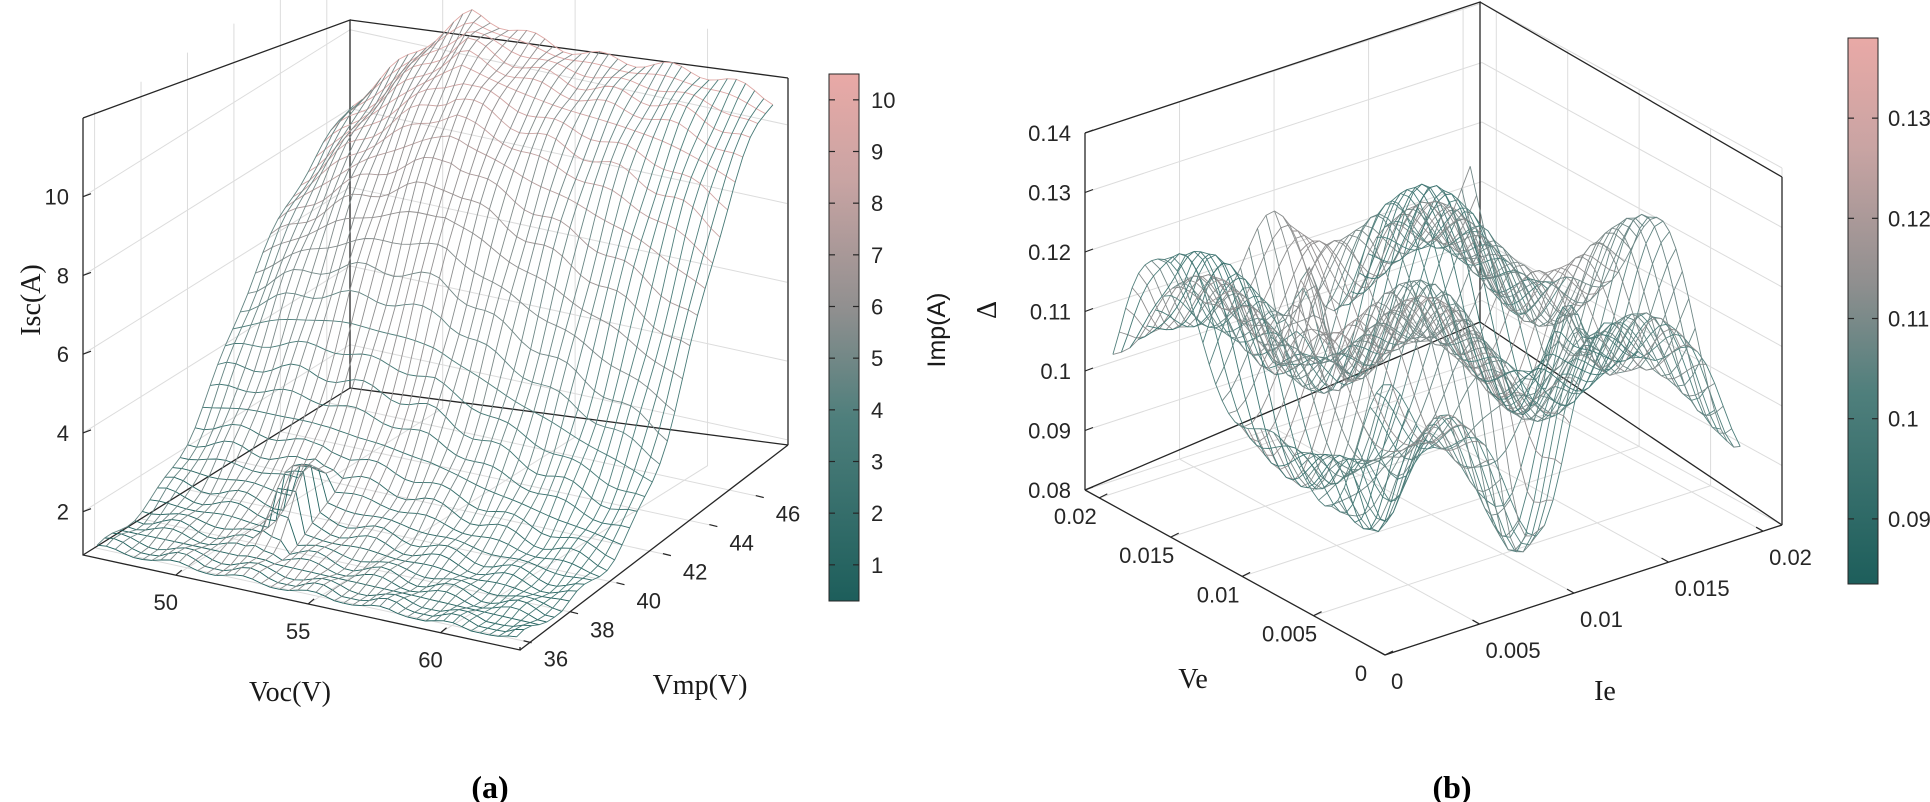 The image size is (1930, 802). Describe the element at coordinates (1049, 193) in the screenshot. I see `chart-b-ztick-label: 0.13` at that location.